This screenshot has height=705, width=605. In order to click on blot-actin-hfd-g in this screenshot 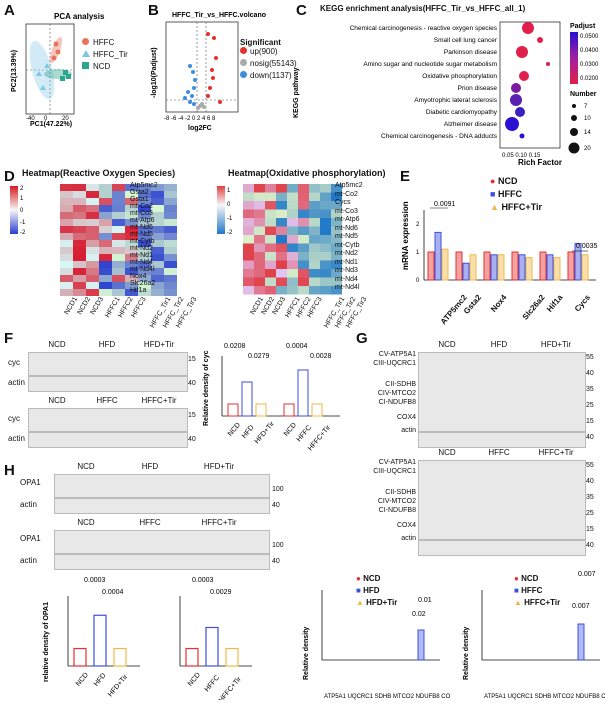, I will do `click(502, 440)`.